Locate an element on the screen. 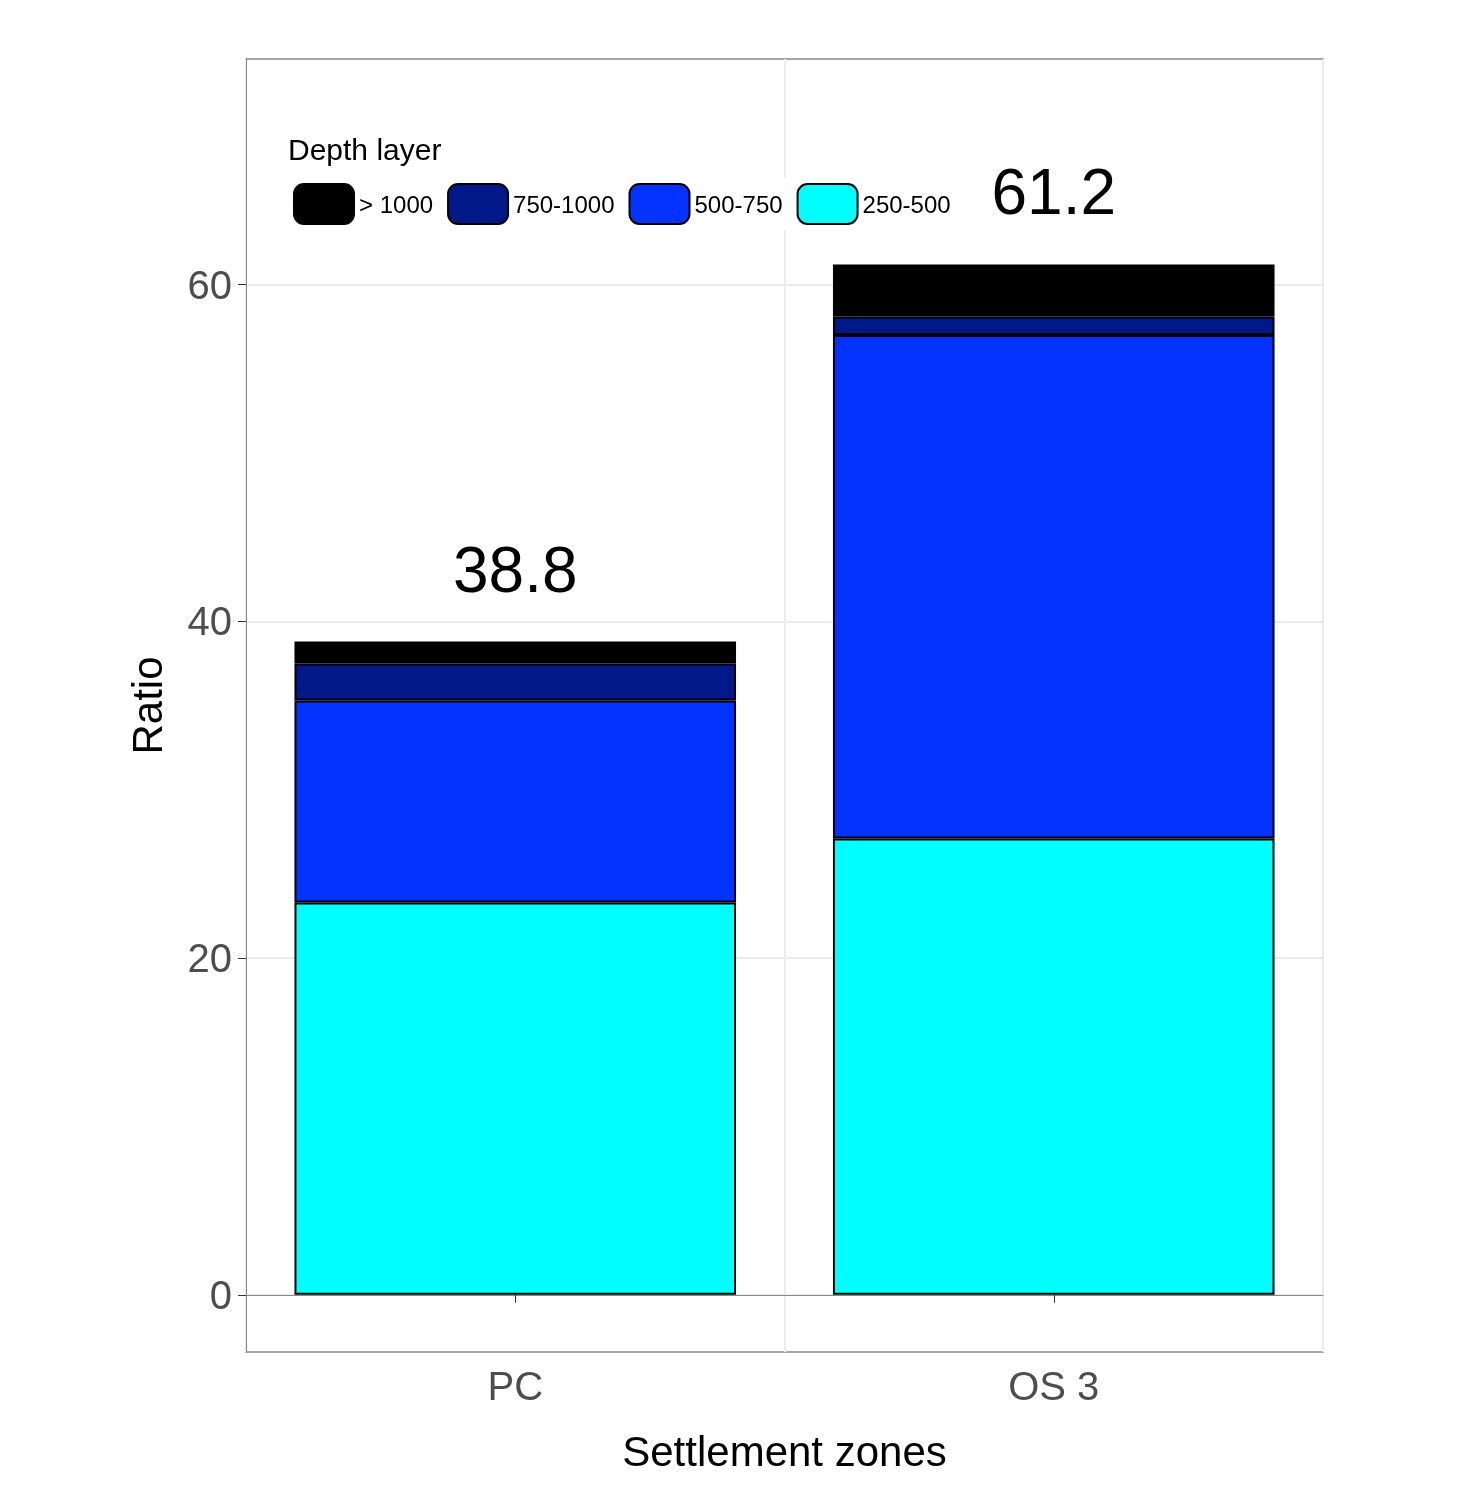 Image resolution: width=1463 pixels, height=1485 pixels. legend-label: > 1000 is located at coordinates (396, 204).